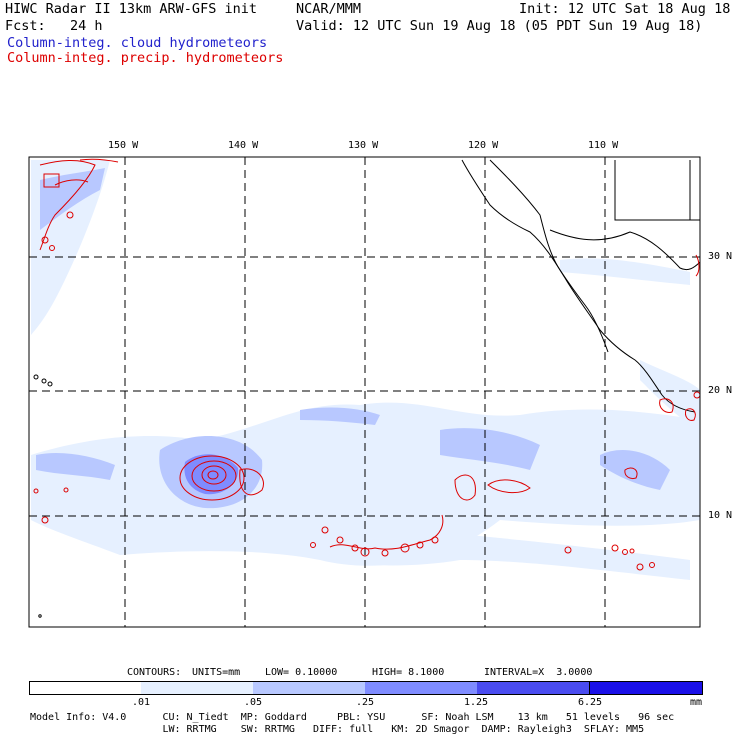 Image resolution: width=740 pixels, height=740 pixels. Describe the element at coordinates (483, 145) in the screenshot. I see `lon-label: 120 W` at that location.